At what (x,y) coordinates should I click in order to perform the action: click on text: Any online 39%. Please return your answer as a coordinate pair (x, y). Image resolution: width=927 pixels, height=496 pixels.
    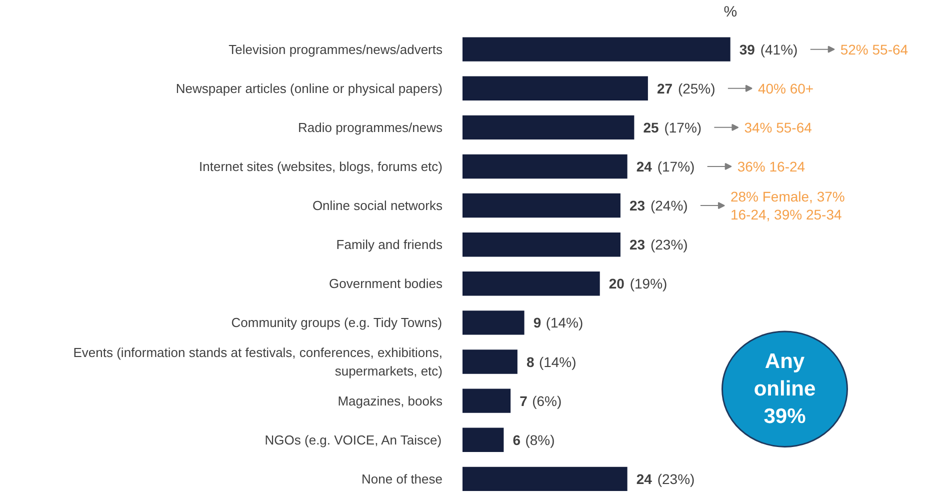
    Looking at the image, I should click on (785, 389).